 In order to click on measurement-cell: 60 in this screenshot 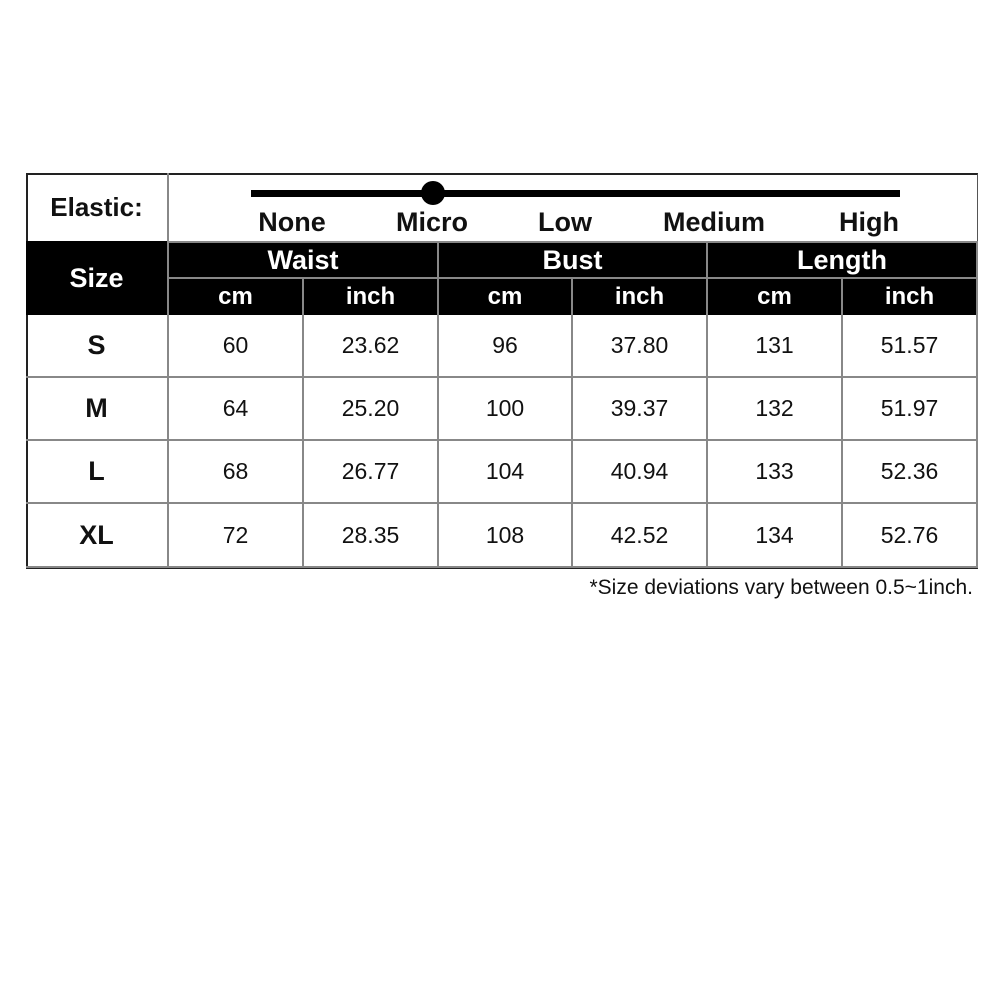, I will do `click(236, 346)`.